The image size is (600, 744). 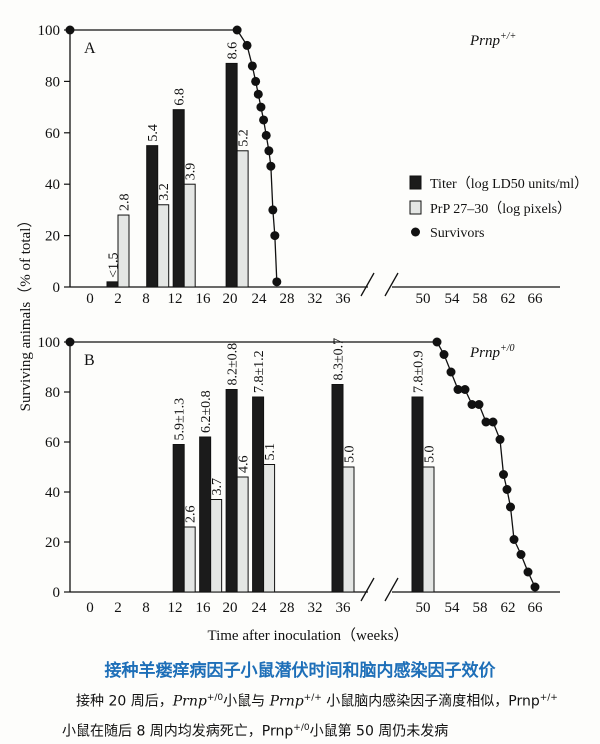 What do you see at coordinates (89, 360) in the screenshot?
I see `panel-label: B` at bounding box center [89, 360].